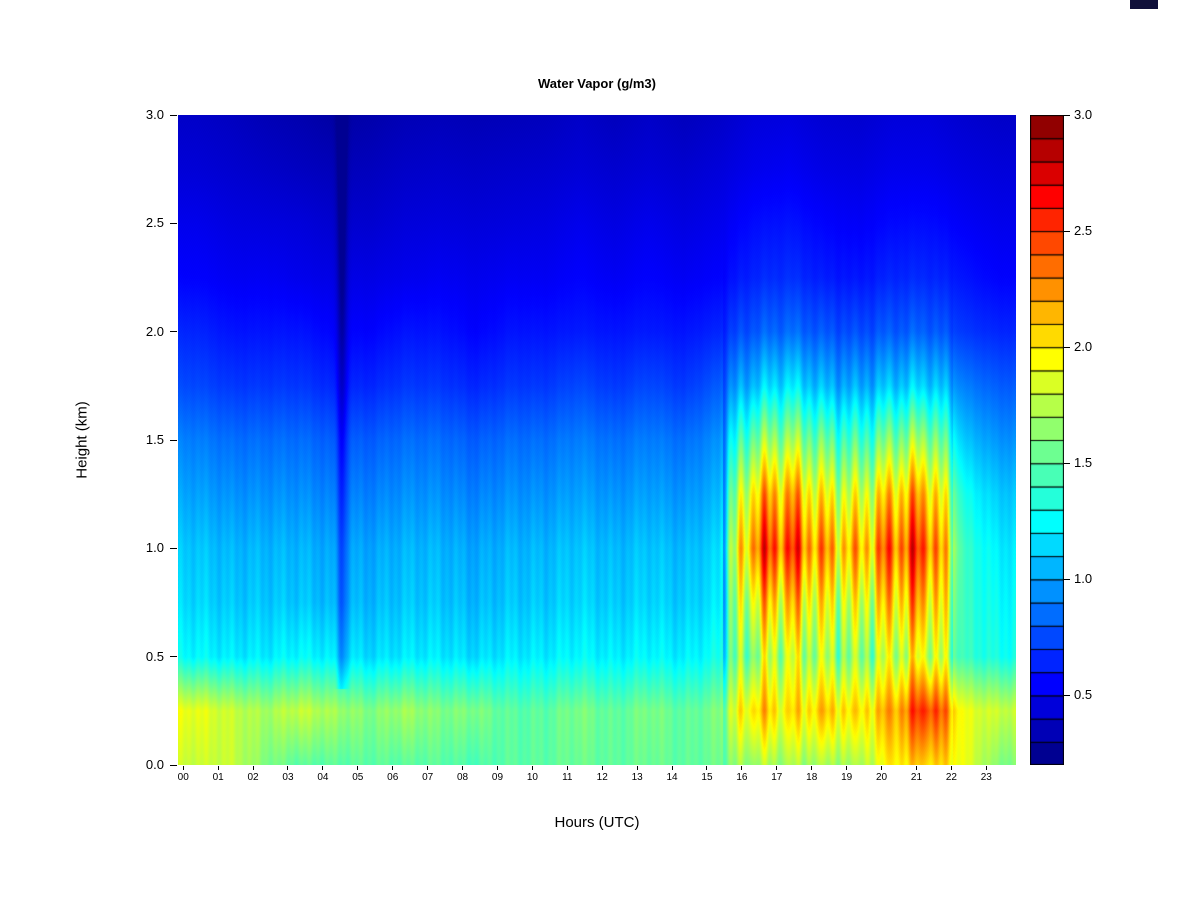 This screenshot has height=900, width=1200. I want to click on x-tick-label: 18, so click(812, 777).